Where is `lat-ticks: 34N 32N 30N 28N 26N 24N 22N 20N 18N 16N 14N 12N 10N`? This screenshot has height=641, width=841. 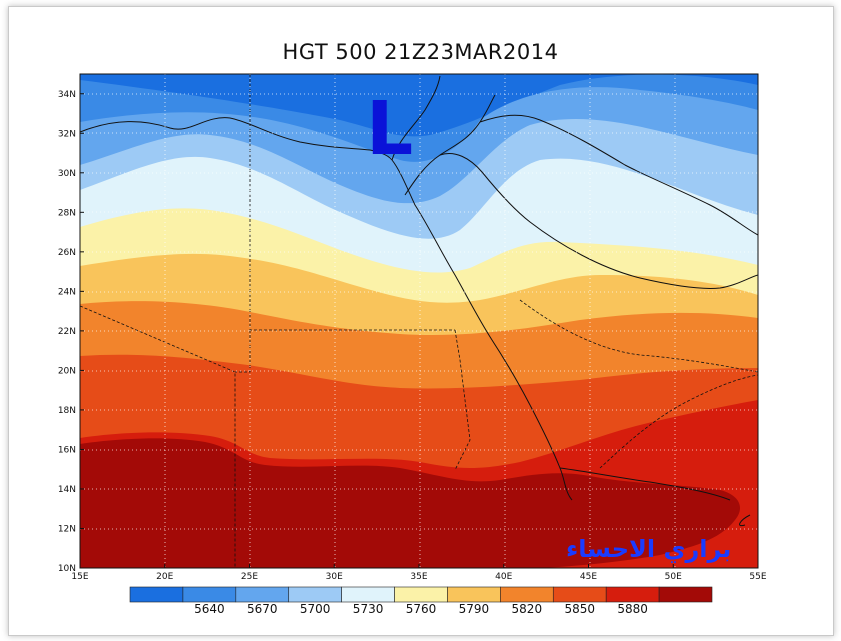
lat-ticks: 34N 32N 30N 28N 26N 24N 22N 20N 18N 16N 14N 12N 10N is located at coordinates (71, 332).